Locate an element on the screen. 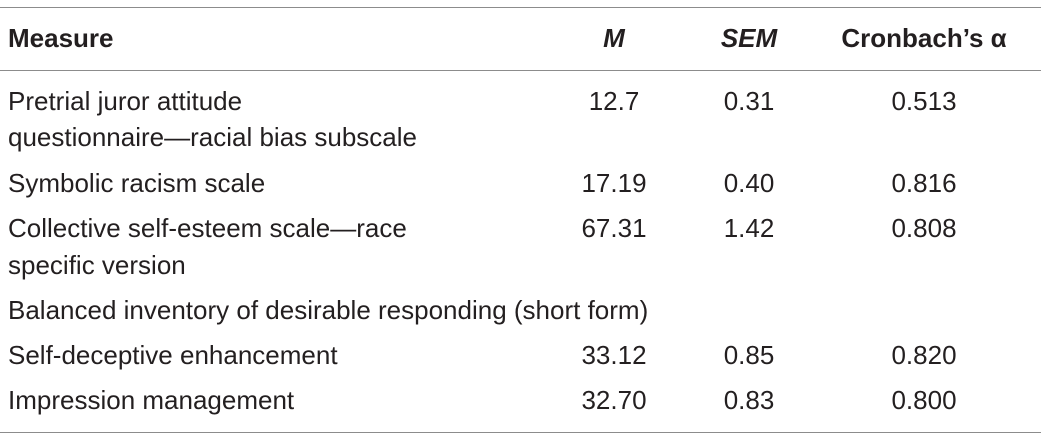  row-1-measure-line-1: Pretrial juror attitude is located at coordinates (125, 101).